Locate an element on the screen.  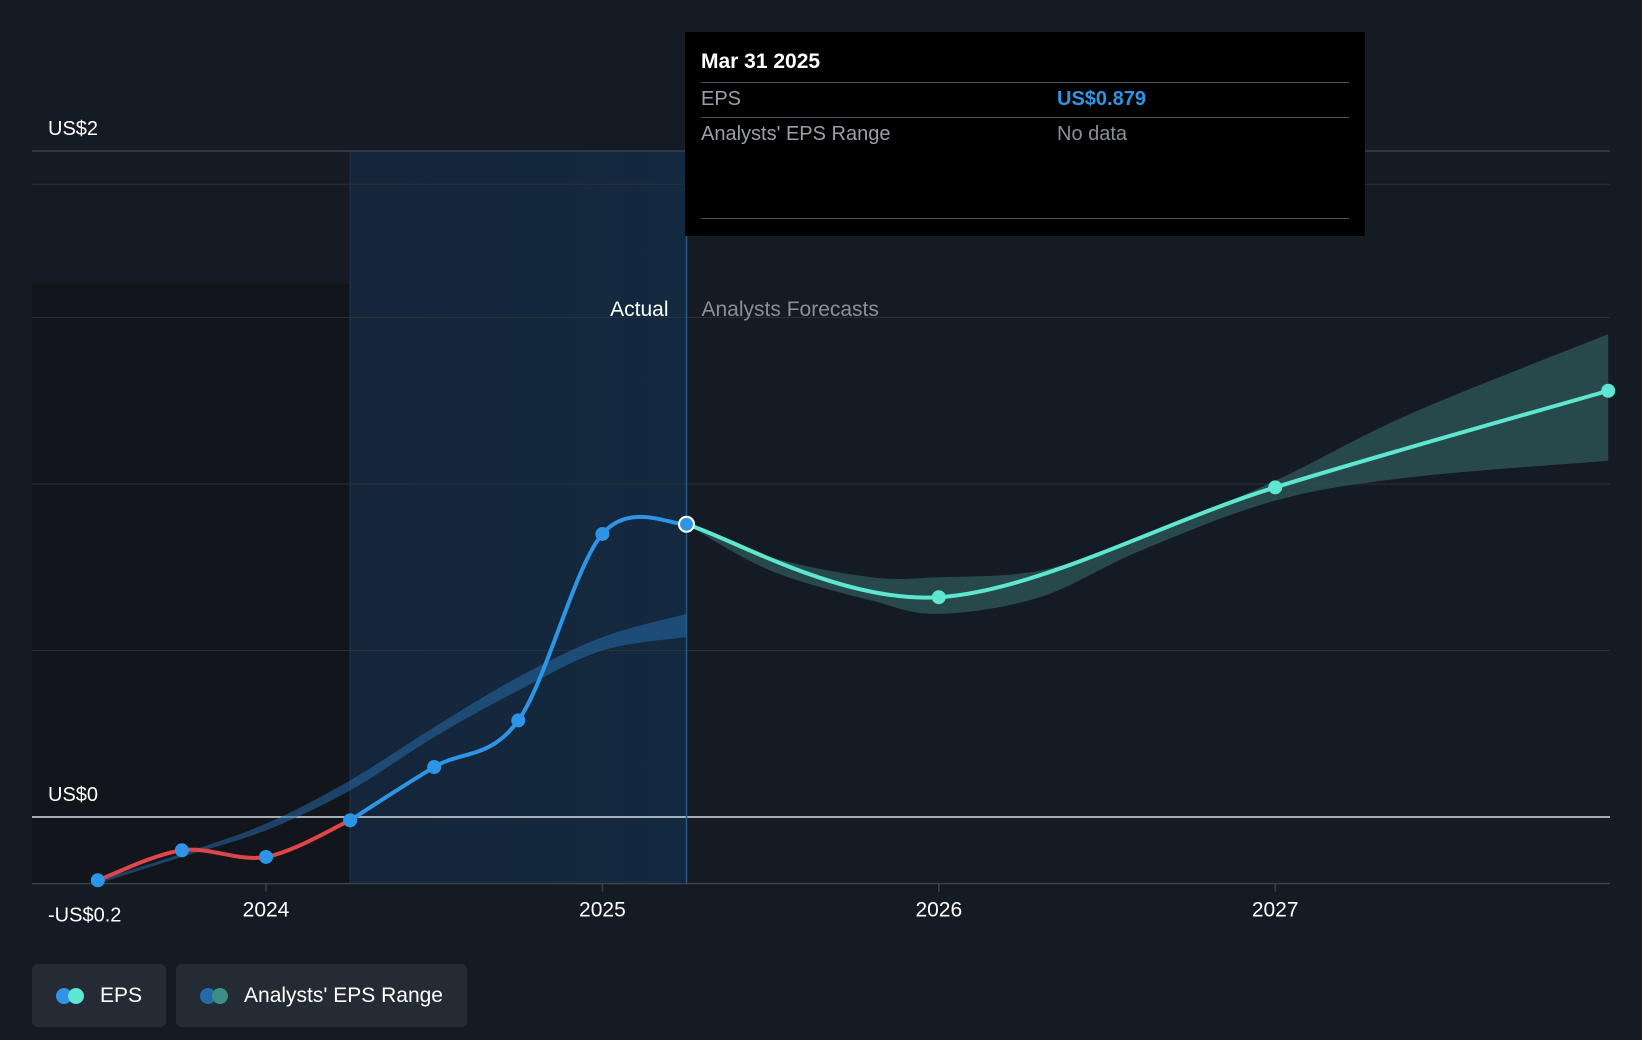
eps-actual-line is located at coordinates (518, 669).